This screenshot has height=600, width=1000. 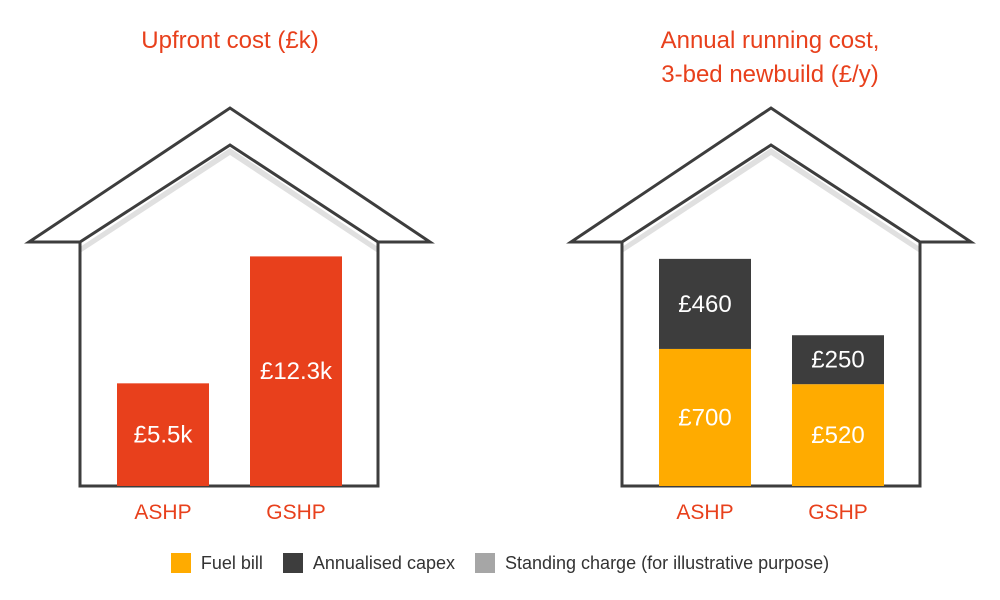 What do you see at coordinates (771, 372) in the screenshot?
I see `running-bars: £700 £460 £520 £250` at bounding box center [771, 372].